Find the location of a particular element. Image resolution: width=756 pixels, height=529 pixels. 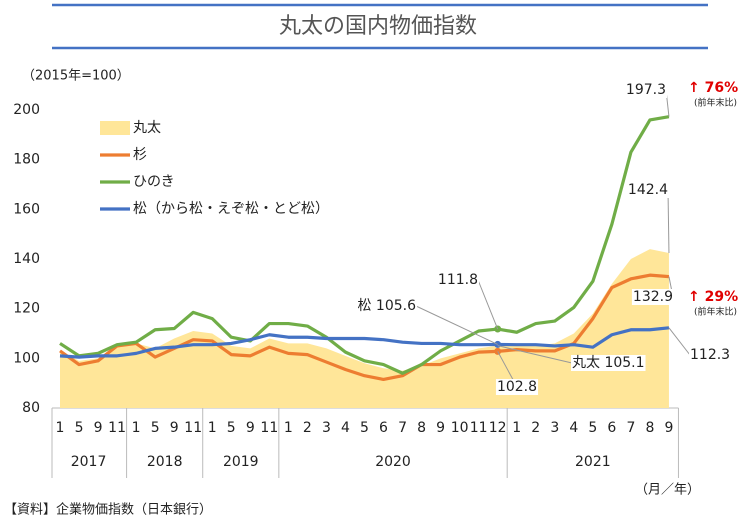

x-tick-label: 12 is located at coordinates (498, 428).